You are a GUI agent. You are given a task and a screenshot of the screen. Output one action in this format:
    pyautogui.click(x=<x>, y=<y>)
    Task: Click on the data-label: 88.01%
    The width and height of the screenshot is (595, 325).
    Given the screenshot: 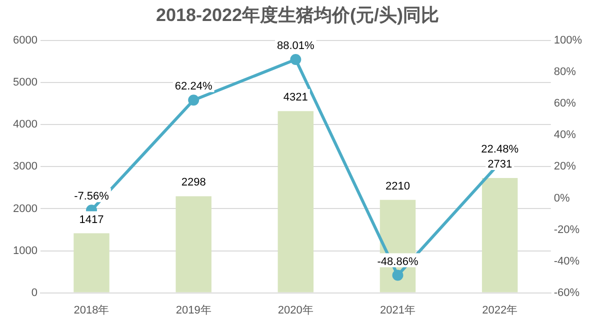 What is the action you would take?
    pyautogui.click(x=296, y=46)
    